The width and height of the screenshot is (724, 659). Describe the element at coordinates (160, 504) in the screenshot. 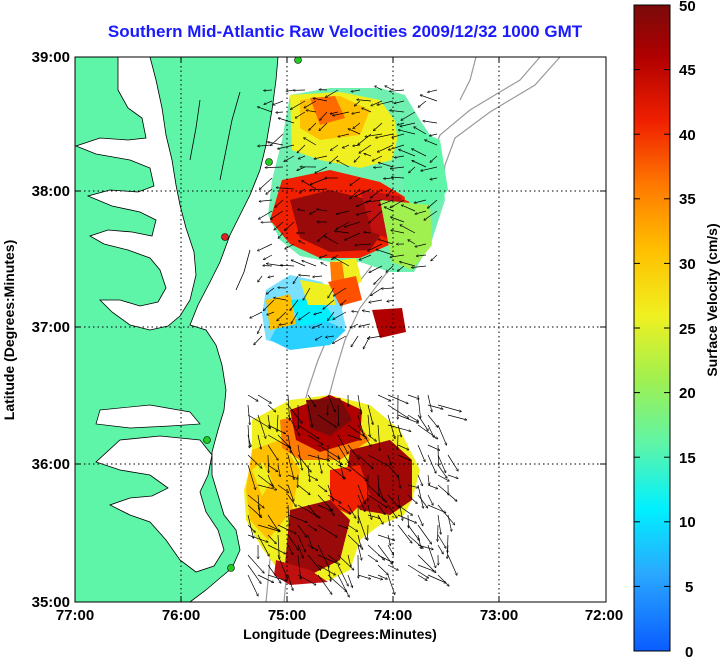

I see `pamlico-sound` at that location.